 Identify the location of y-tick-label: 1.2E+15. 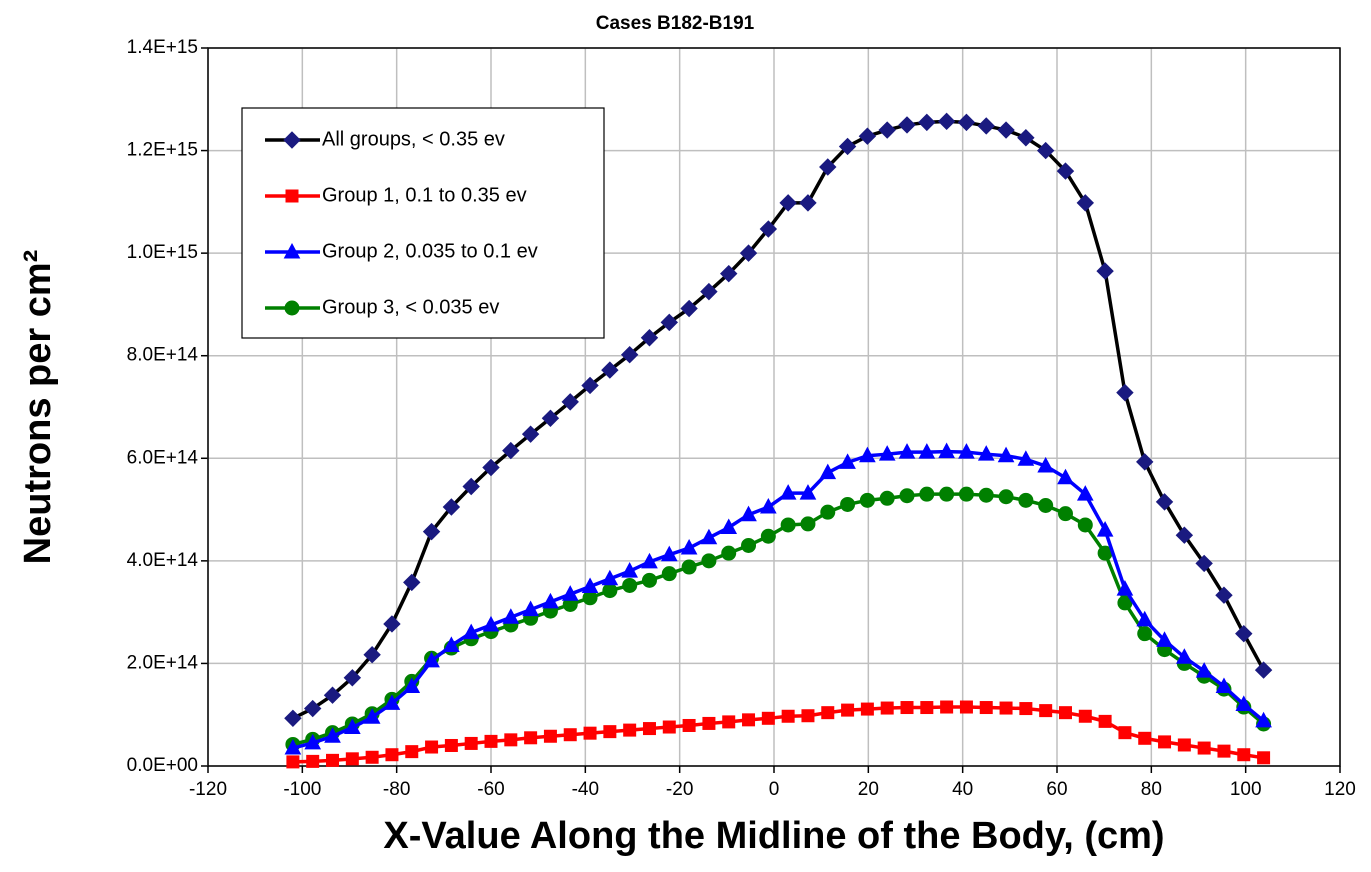
(162, 150).